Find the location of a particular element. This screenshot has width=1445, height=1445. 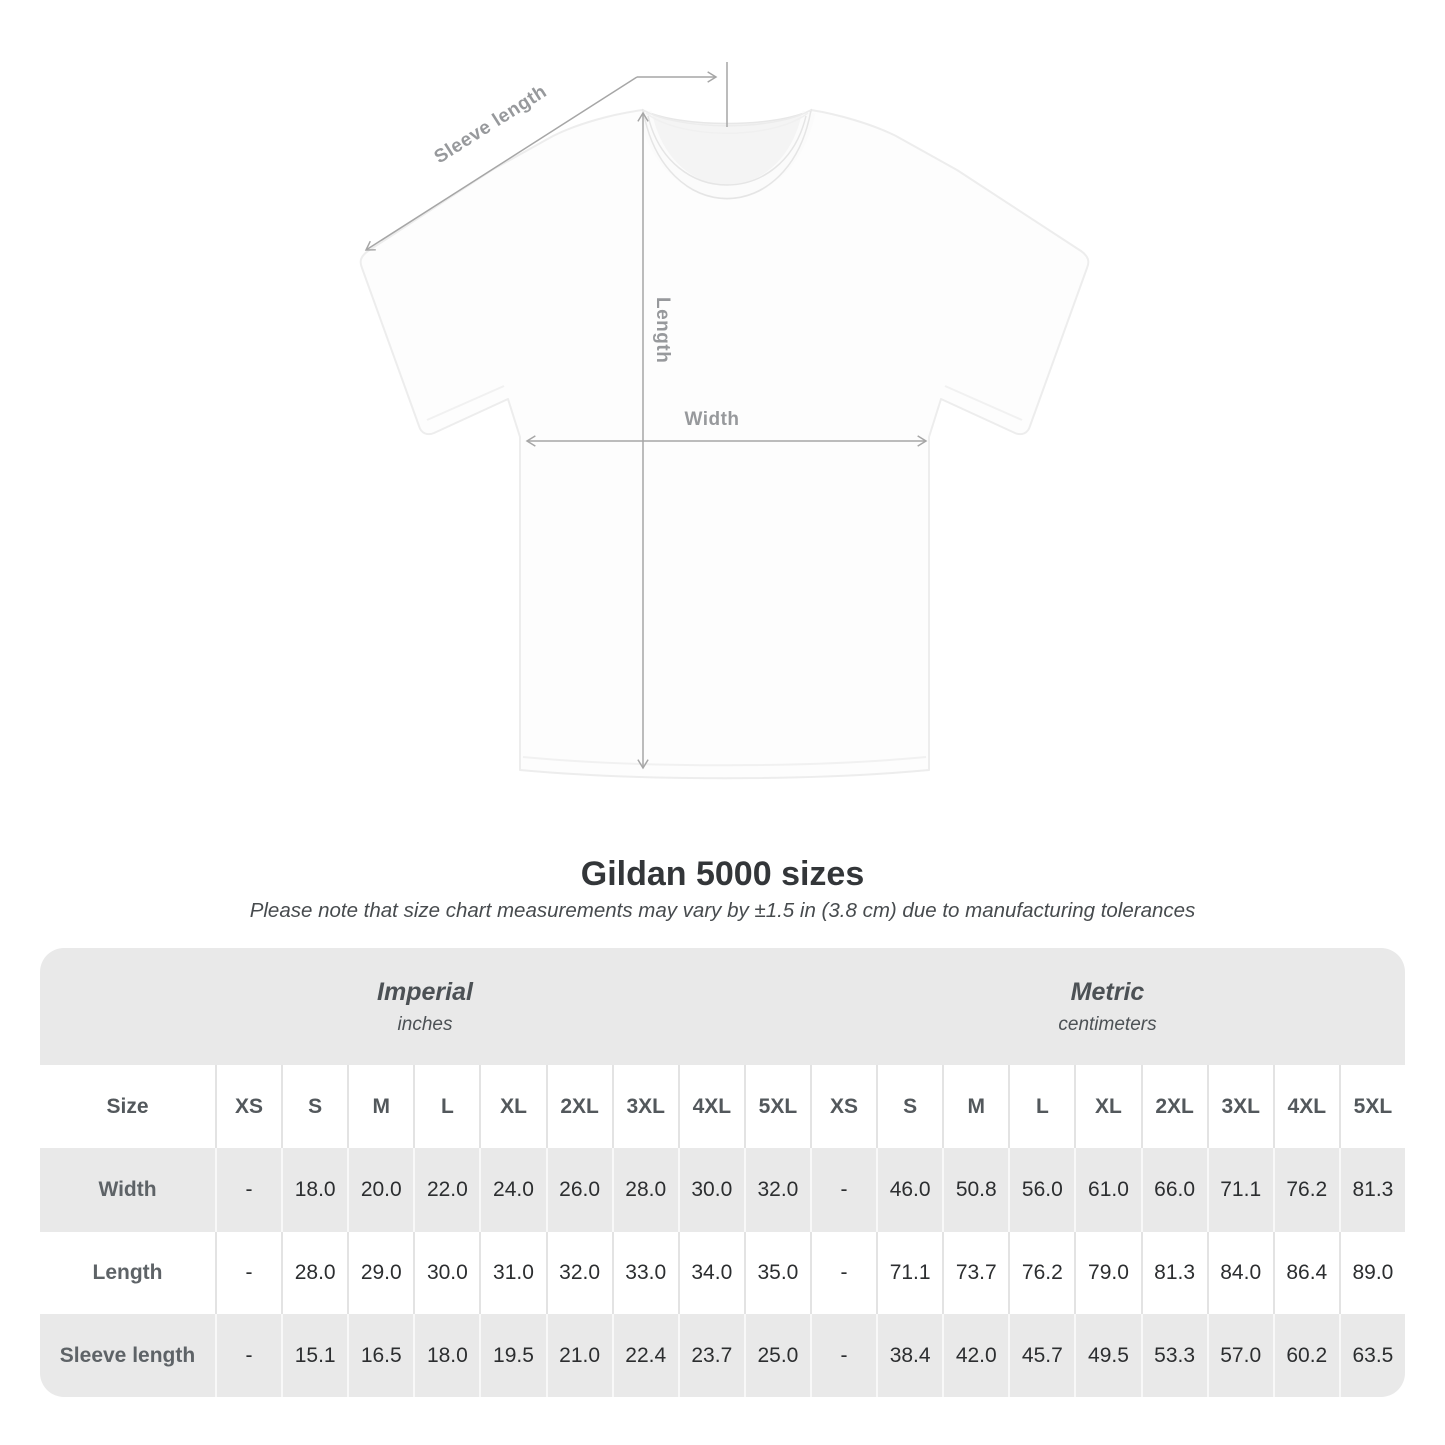

measurement-cell: 49.5 is located at coordinates (1107, 1355).